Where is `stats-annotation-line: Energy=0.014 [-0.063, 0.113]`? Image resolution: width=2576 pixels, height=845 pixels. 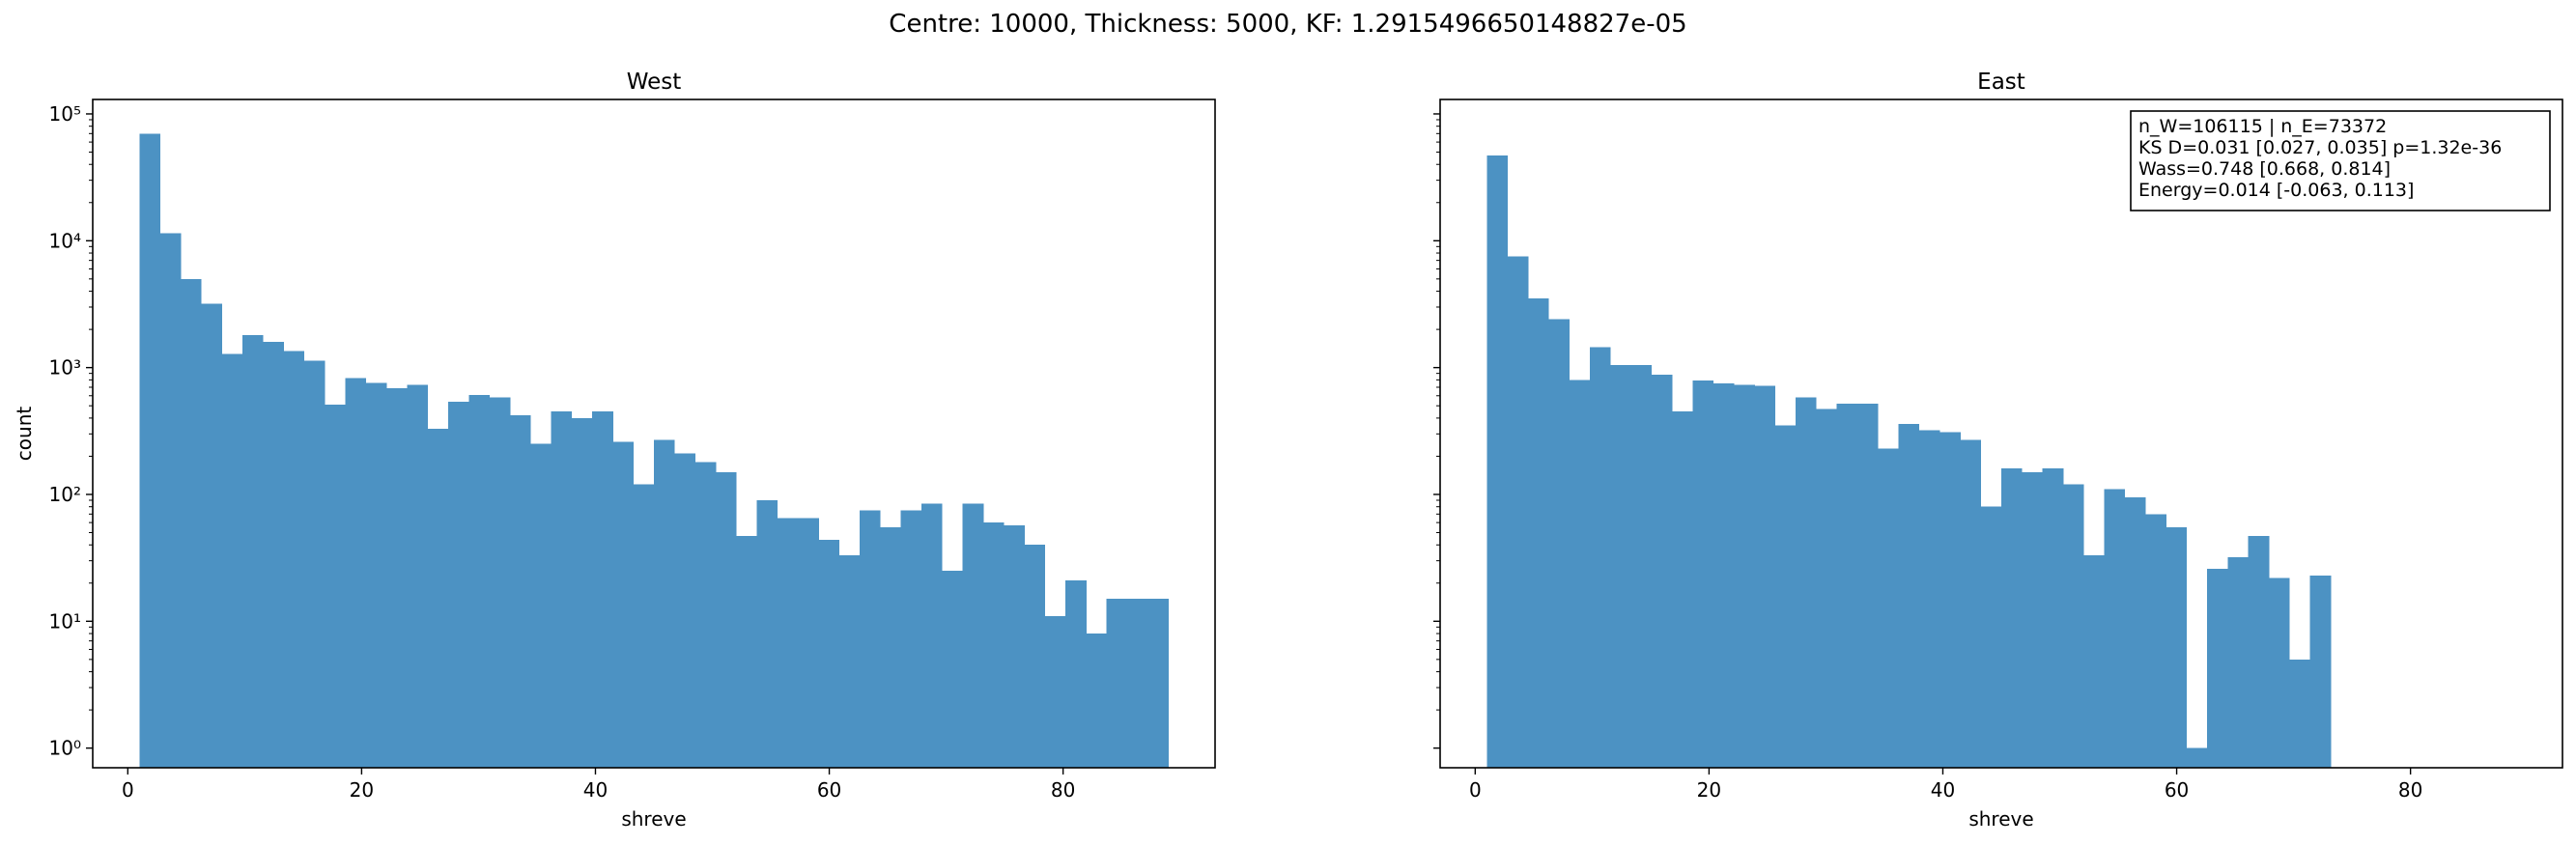 stats-annotation-line: Energy=0.014 [-0.063, 0.113] is located at coordinates (2276, 190).